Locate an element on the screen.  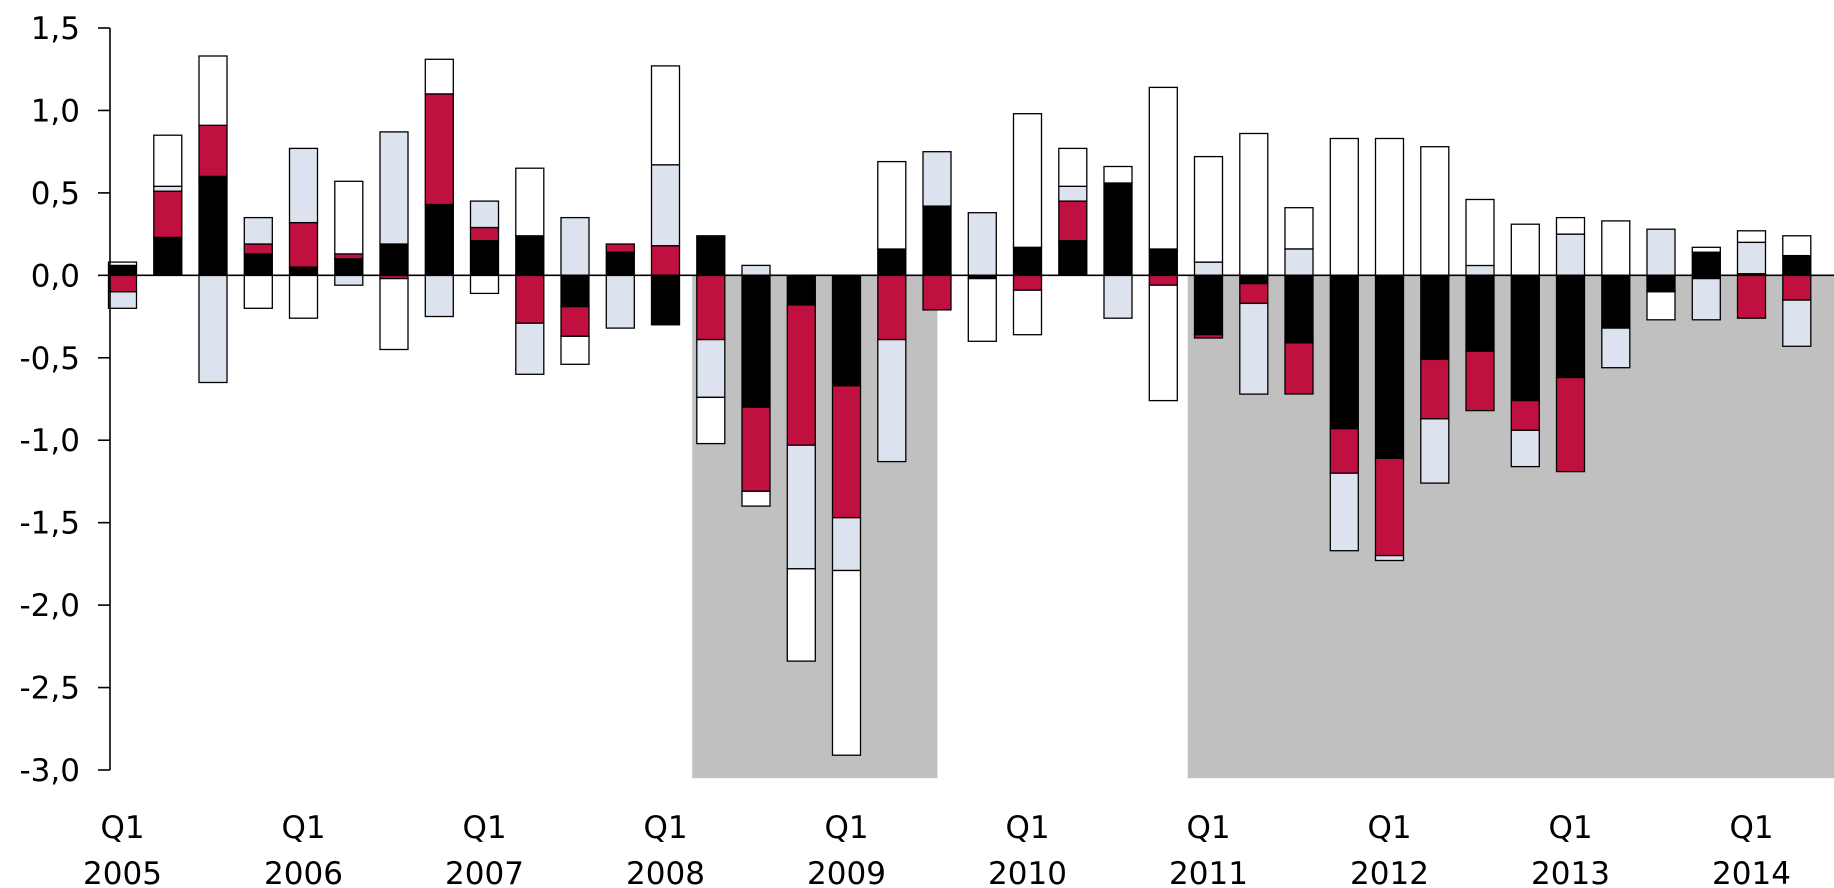
bar-segment-q29-white-pos is located at coordinates (1435, 211).